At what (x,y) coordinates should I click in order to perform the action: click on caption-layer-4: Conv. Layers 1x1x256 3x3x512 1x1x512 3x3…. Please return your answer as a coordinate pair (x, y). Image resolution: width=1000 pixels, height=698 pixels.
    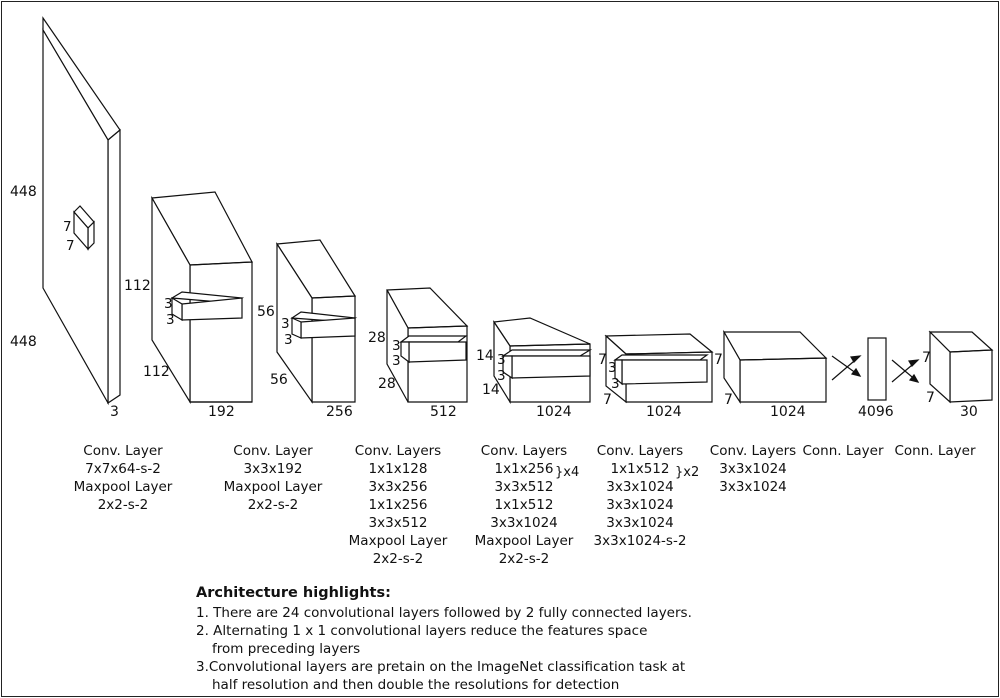
    Looking at the image, I should click on (524, 505).